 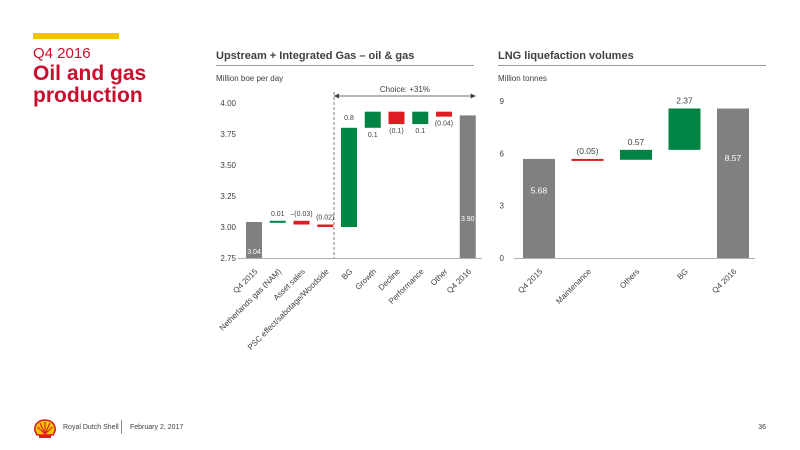 I want to click on data-label-upstream: (0.1), so click(x=396, y=131).